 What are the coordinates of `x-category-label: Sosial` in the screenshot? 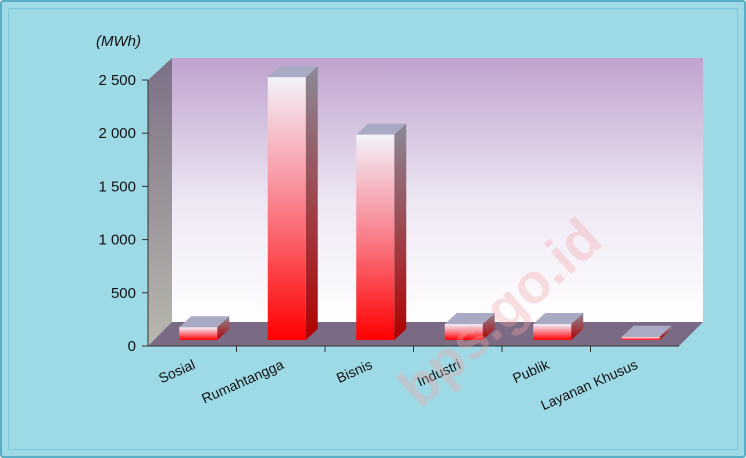 It's located at (176, 371).